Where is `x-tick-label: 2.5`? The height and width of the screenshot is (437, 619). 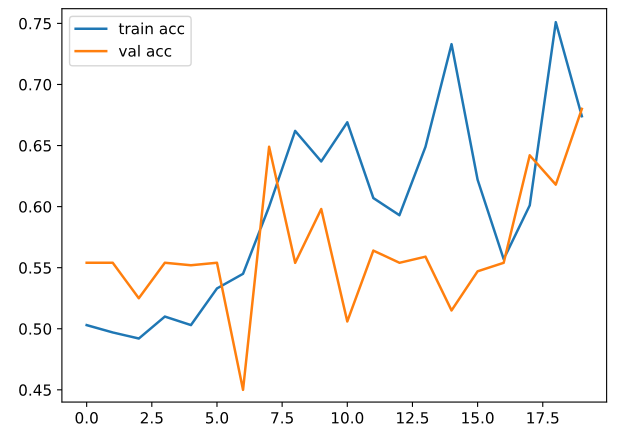 x-tick-label: 2.5 is located at coordinates (151, 418).